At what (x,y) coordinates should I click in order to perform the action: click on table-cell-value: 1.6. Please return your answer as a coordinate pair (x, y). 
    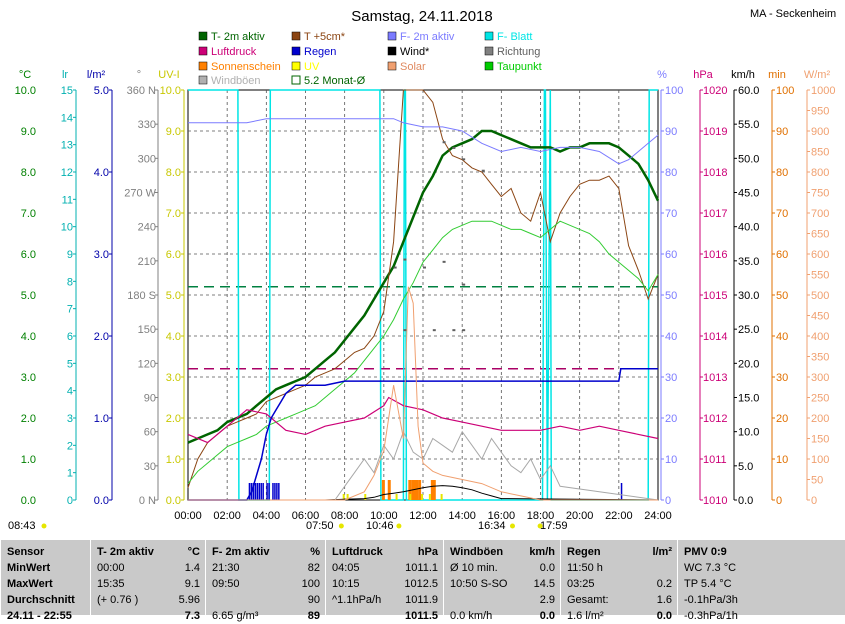
    Looking at the image, I should click on (664, 600).